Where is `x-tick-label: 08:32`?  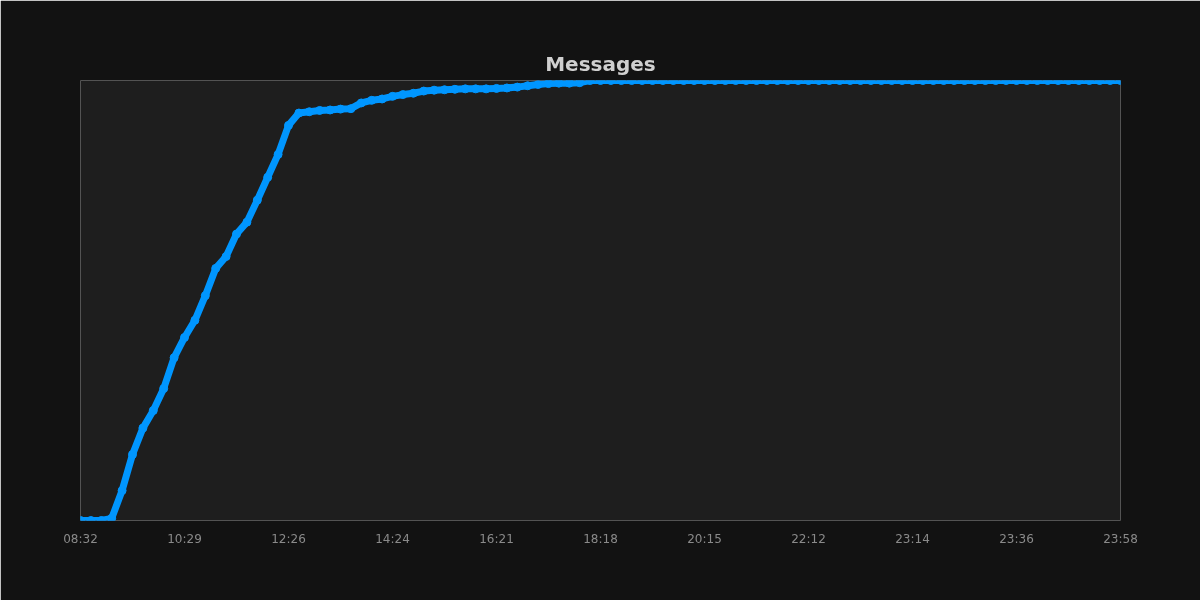 x-tick-label: 08:32 is located at coordinates (80, 538).